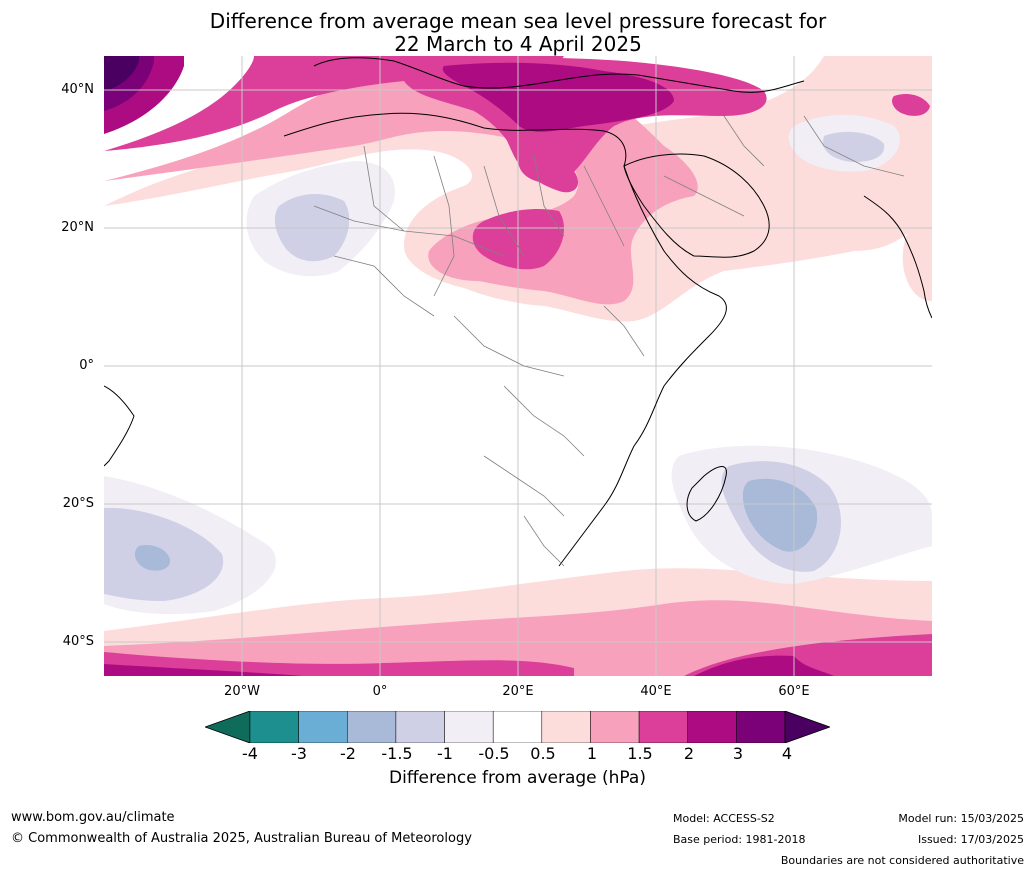 Image resolution: width=1035 pixels, height=873 pixels. What do you see at coordinates (228, 727) in the screenshot?
I see `colorbar-extend-low` at bounding box center [228, 727].